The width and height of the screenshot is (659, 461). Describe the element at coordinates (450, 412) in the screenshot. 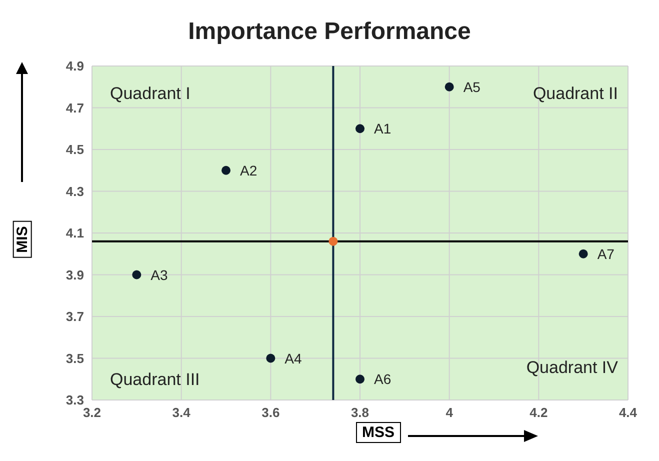

I see `x-tick-label: 4` at that location.